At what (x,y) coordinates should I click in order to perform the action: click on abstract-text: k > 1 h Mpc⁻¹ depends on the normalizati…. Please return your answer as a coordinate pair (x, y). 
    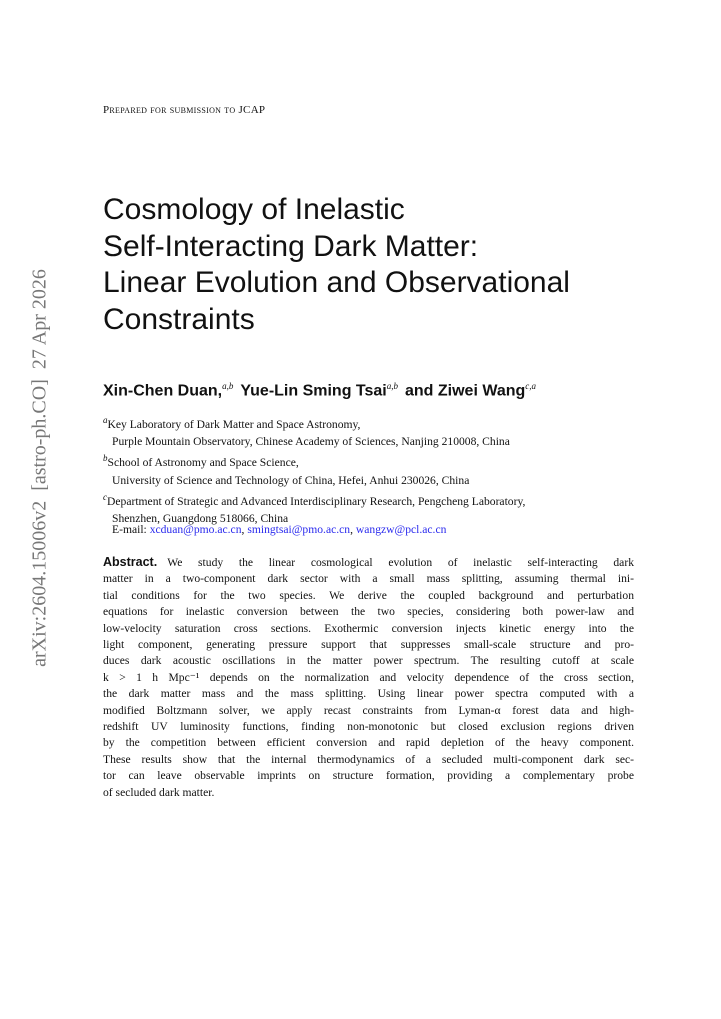
    Looking at the image, I should click on (368, 677).